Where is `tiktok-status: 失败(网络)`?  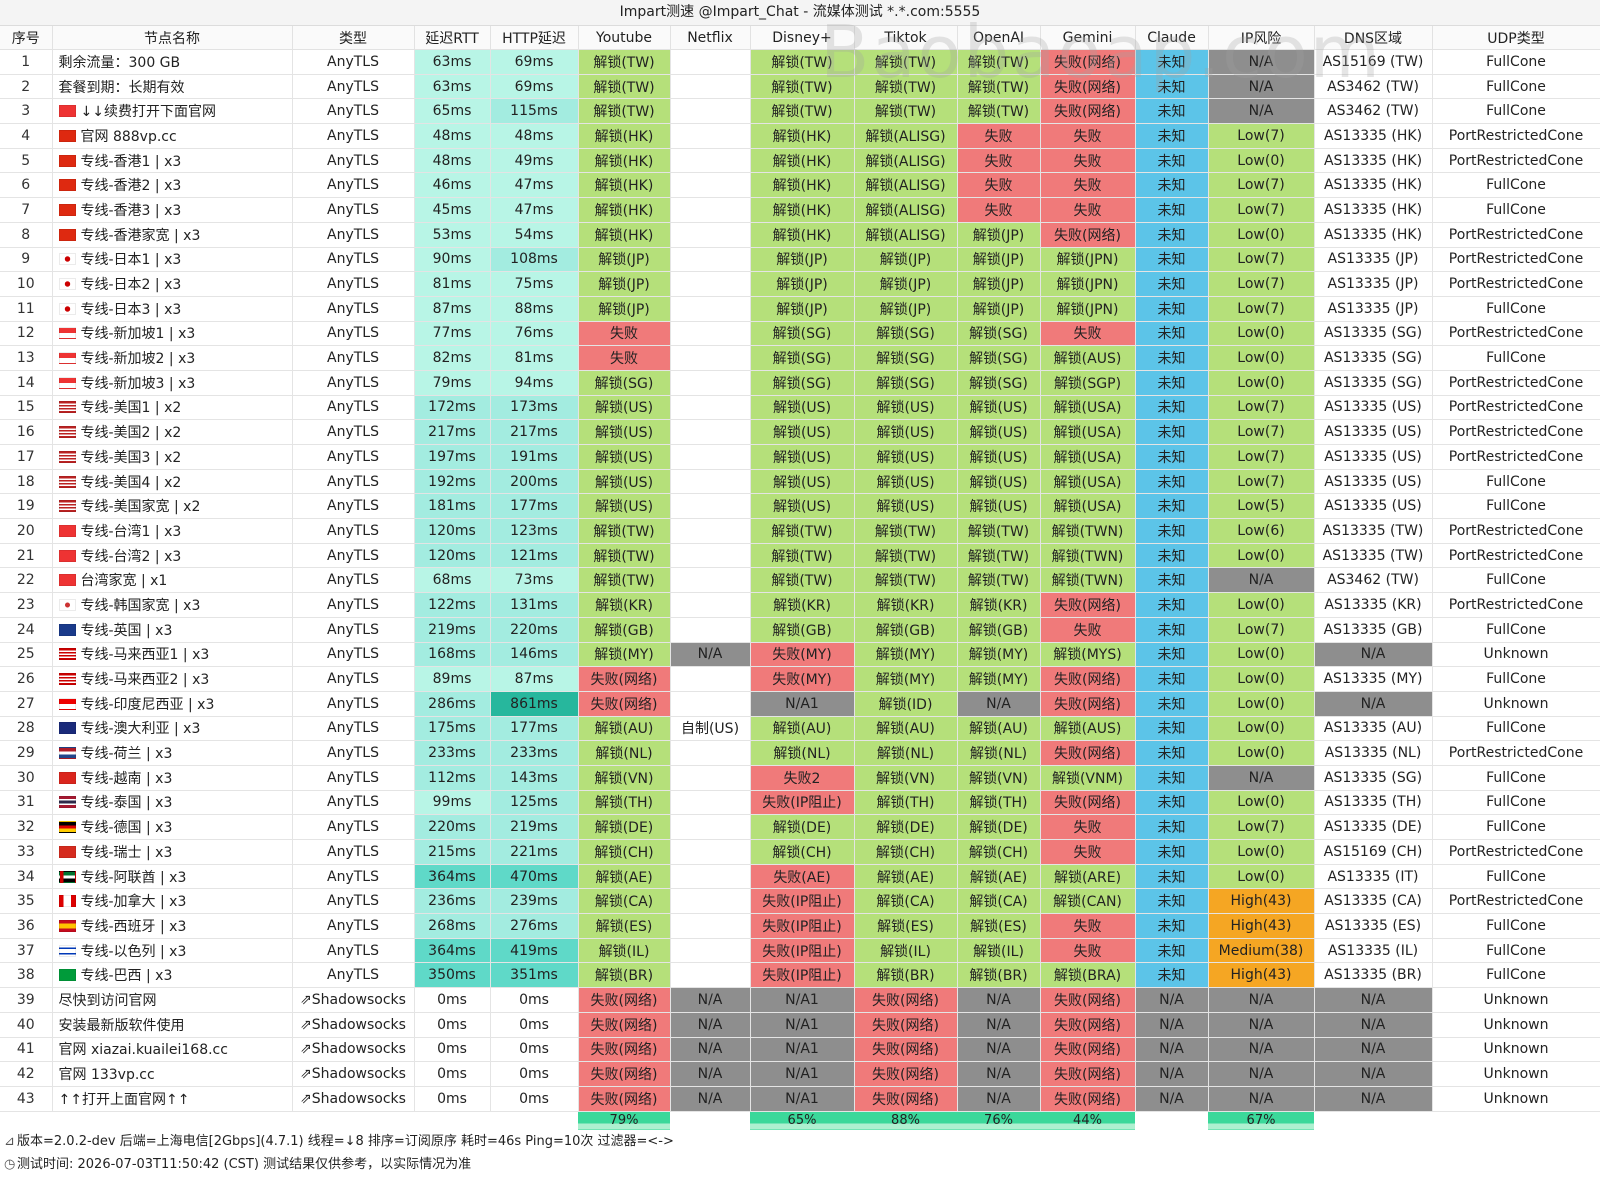
tiktok-status: 失败(网络) is located at coordinates (906, 1025).